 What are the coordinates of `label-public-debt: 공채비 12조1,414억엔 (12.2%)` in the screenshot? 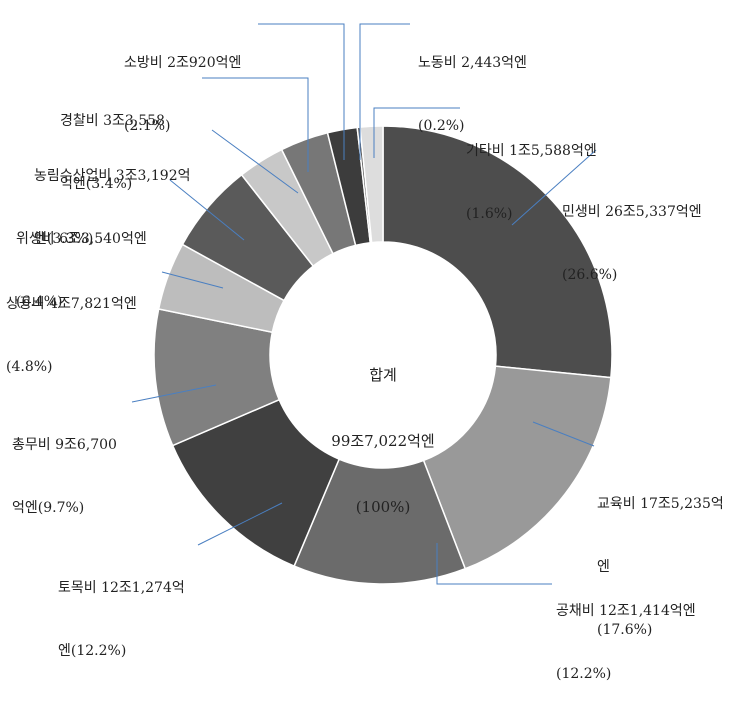 It's located at (626, 642).